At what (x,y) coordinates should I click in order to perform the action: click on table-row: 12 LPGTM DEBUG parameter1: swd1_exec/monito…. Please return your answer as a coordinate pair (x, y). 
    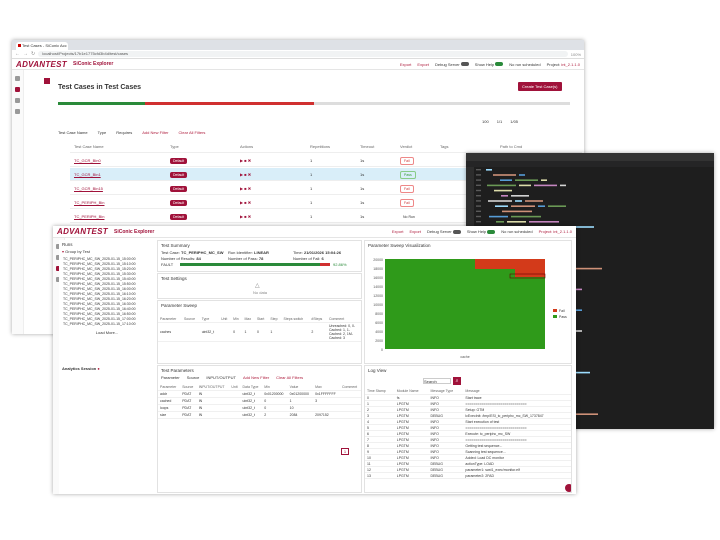
    Looking at the image, I should click on (468, 469).